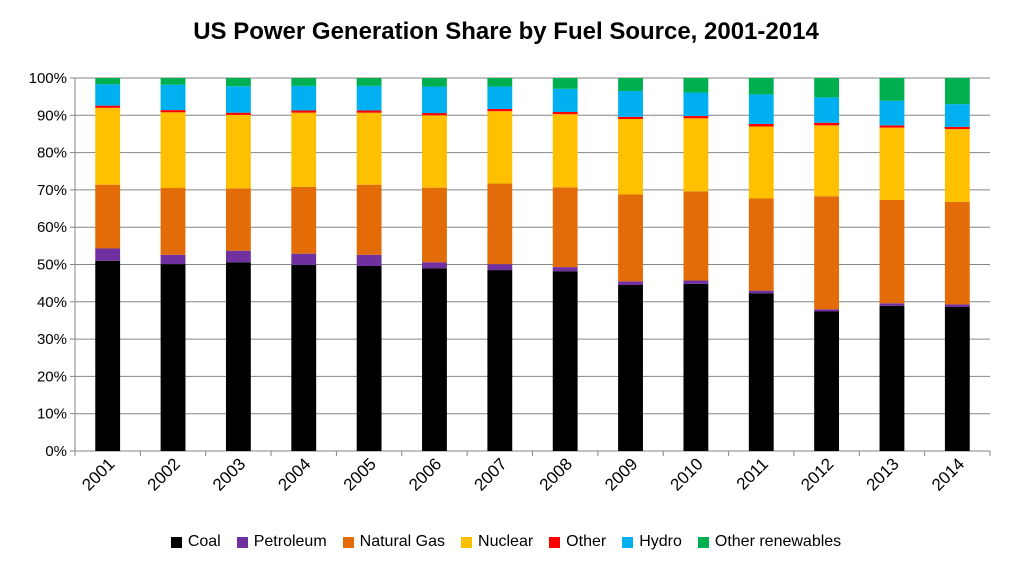 The height and width of the screenshot is (576, 1012). Describe the element at coordinates (621, 474) in the screenshot. I see `x-tick-label: 2009` at that location.